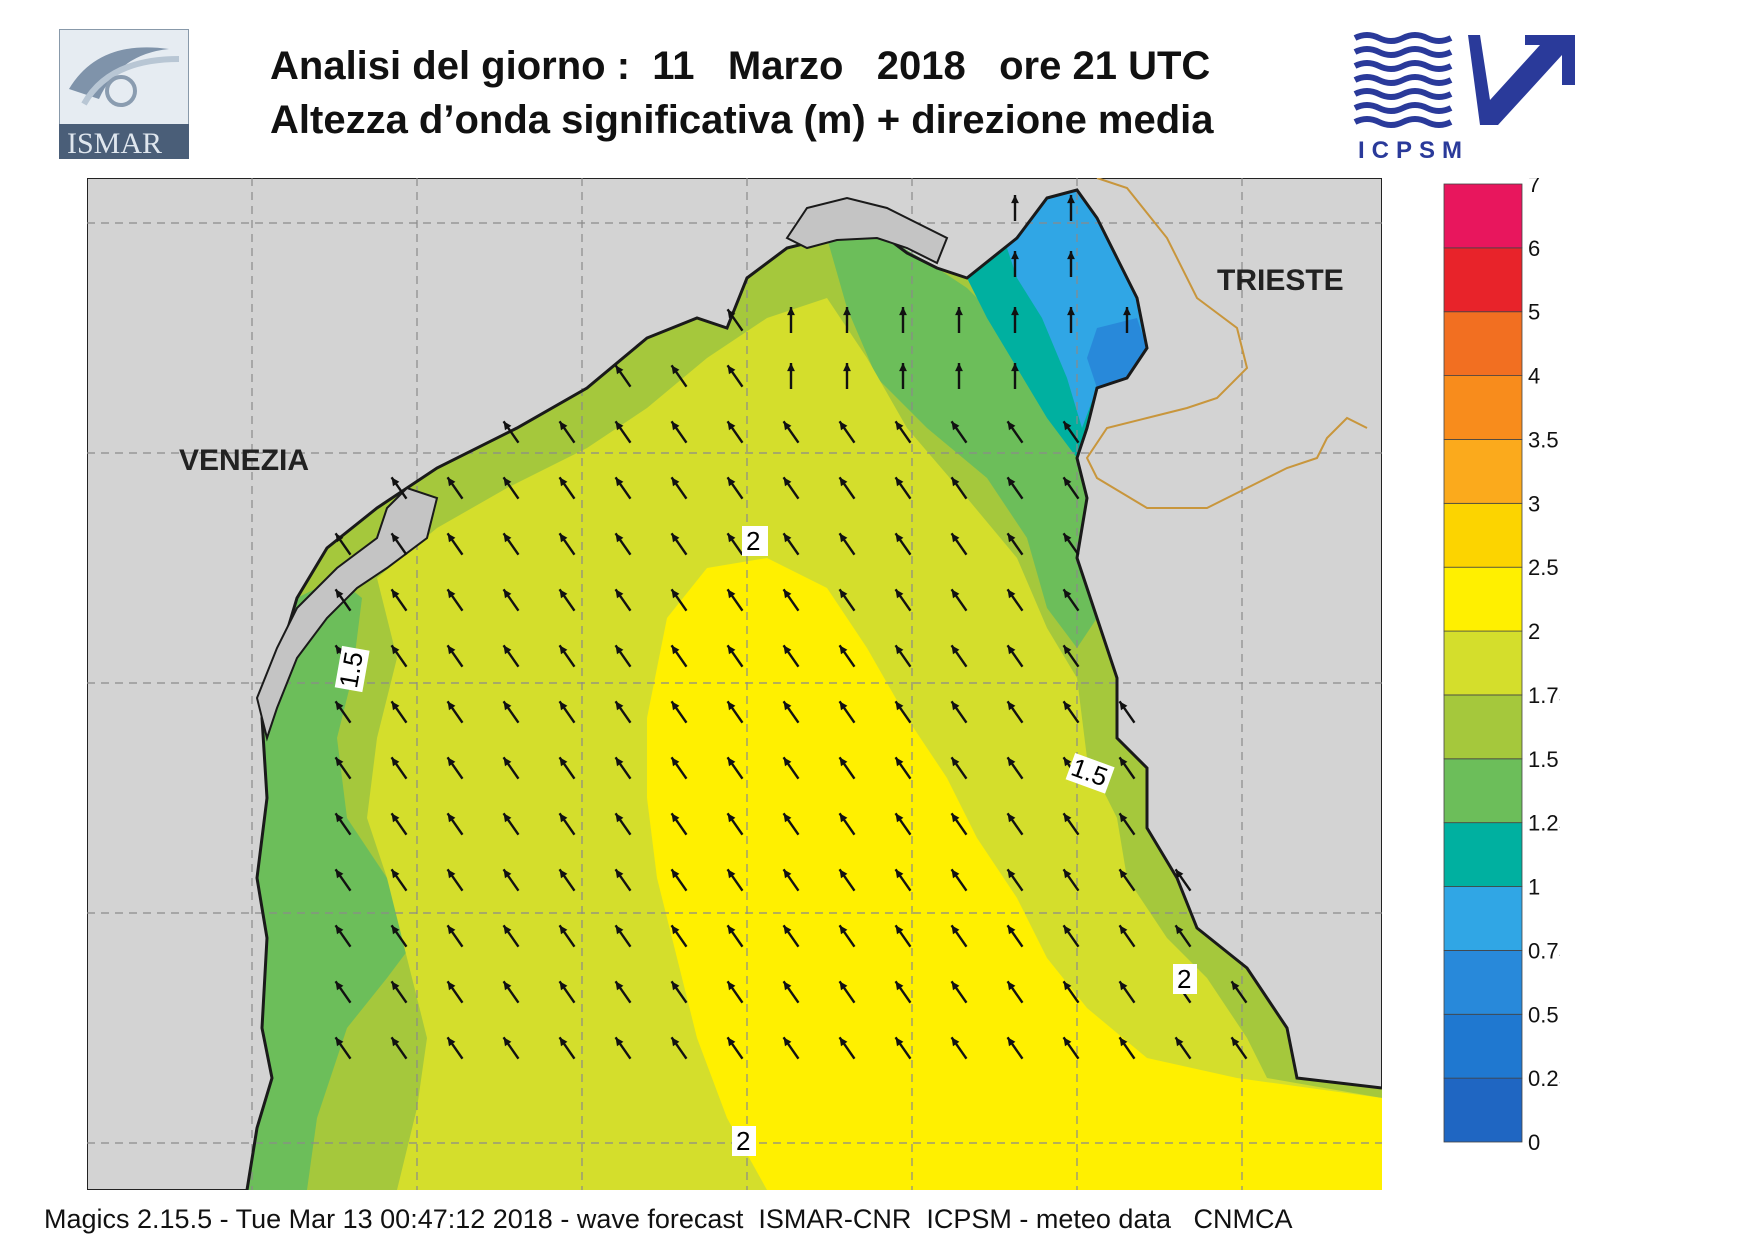 The image size is (1755, 1242). What do you see at coordinates (114, 143) in the screenshot?
I see `svg-text: ISMAR` at bounding box center [114, 143].